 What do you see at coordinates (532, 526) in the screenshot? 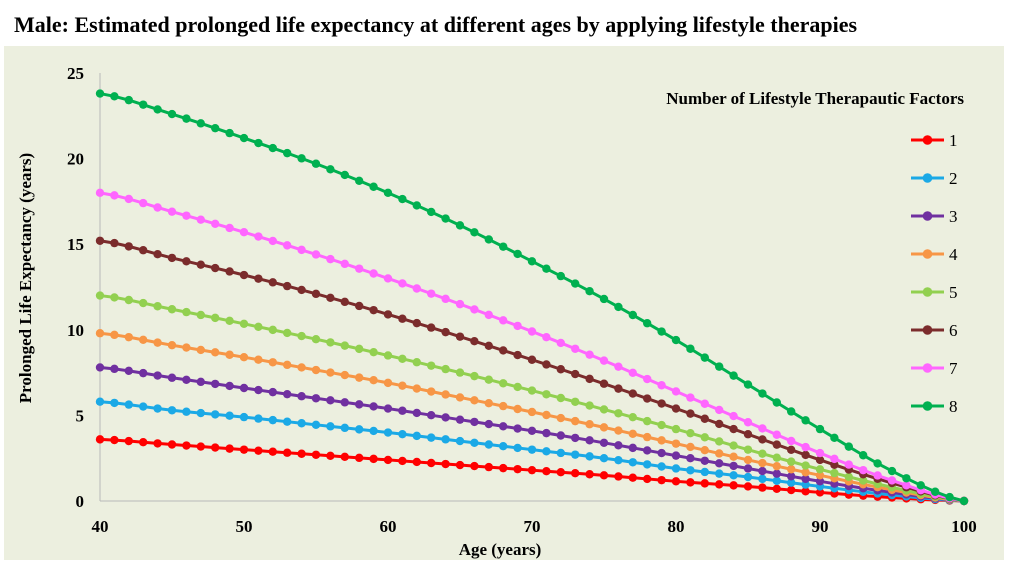
I see `x-tick-label: 70` at bounding box center [532, 526].